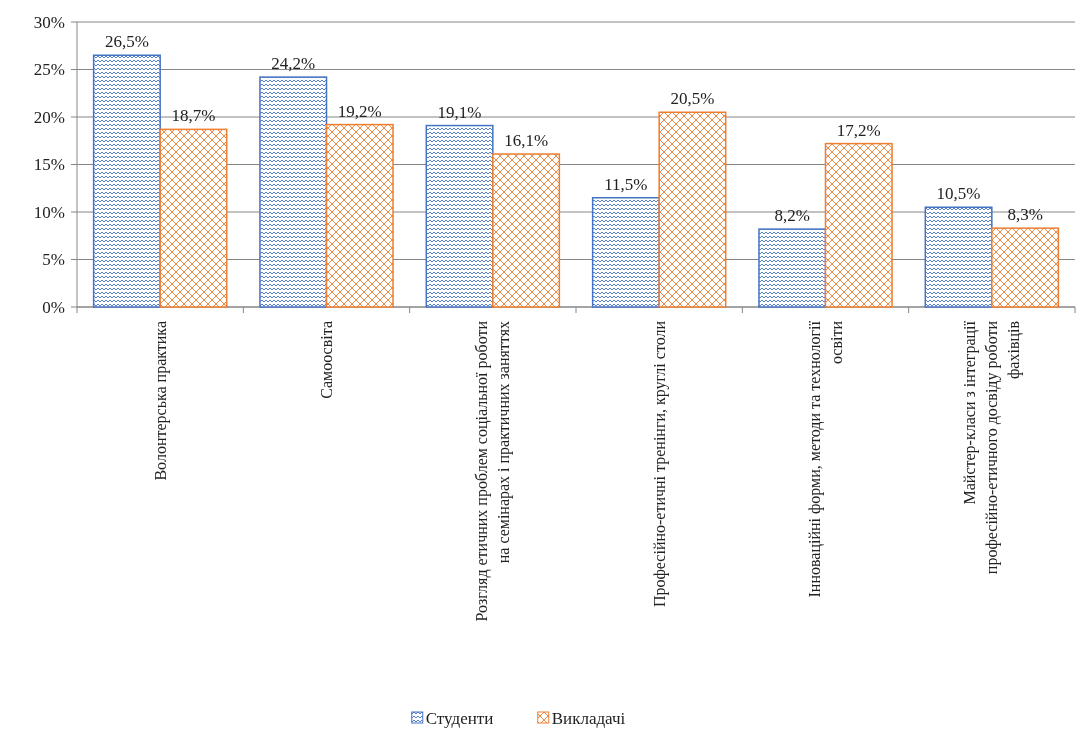 The height and width of the screenshot is (731, 1085). Describe the element at coordinates (588, 718) in the screenshot. I see `legend-label: Викладачі` at that location.